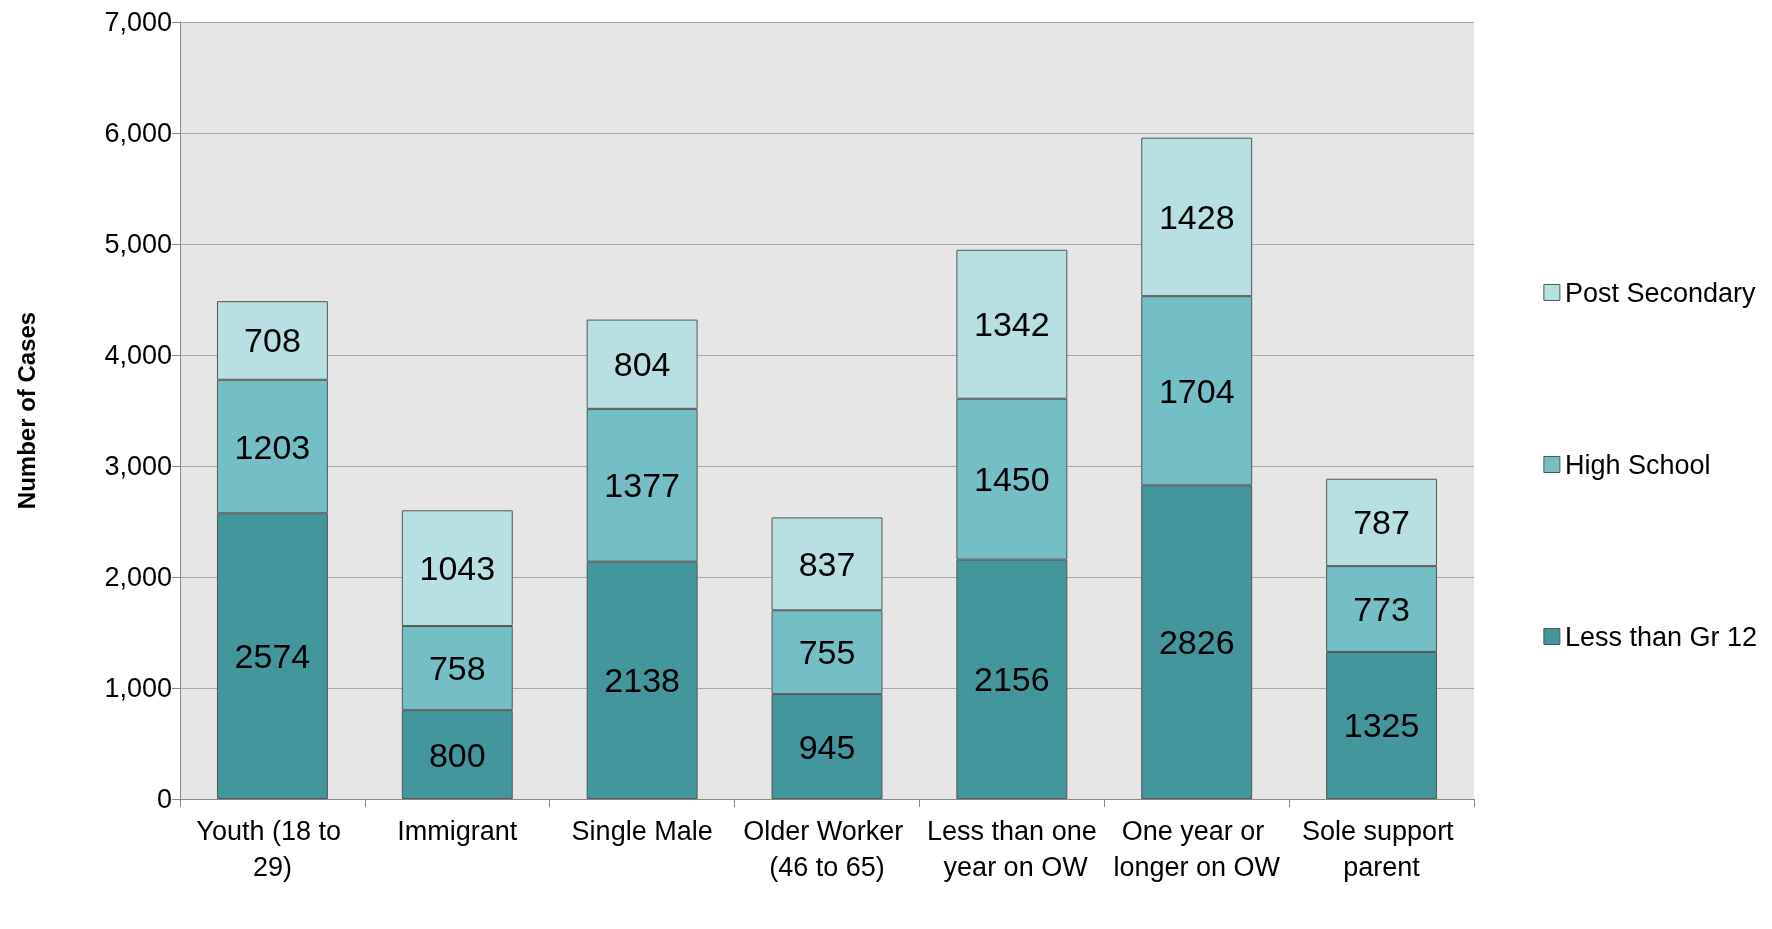 The width and height of the screenshot is (1772, 929). What do you see at coordinates (1196, 390) in the screenshot?
I see `data-label: 1704` at bounding box center [1196, 390].